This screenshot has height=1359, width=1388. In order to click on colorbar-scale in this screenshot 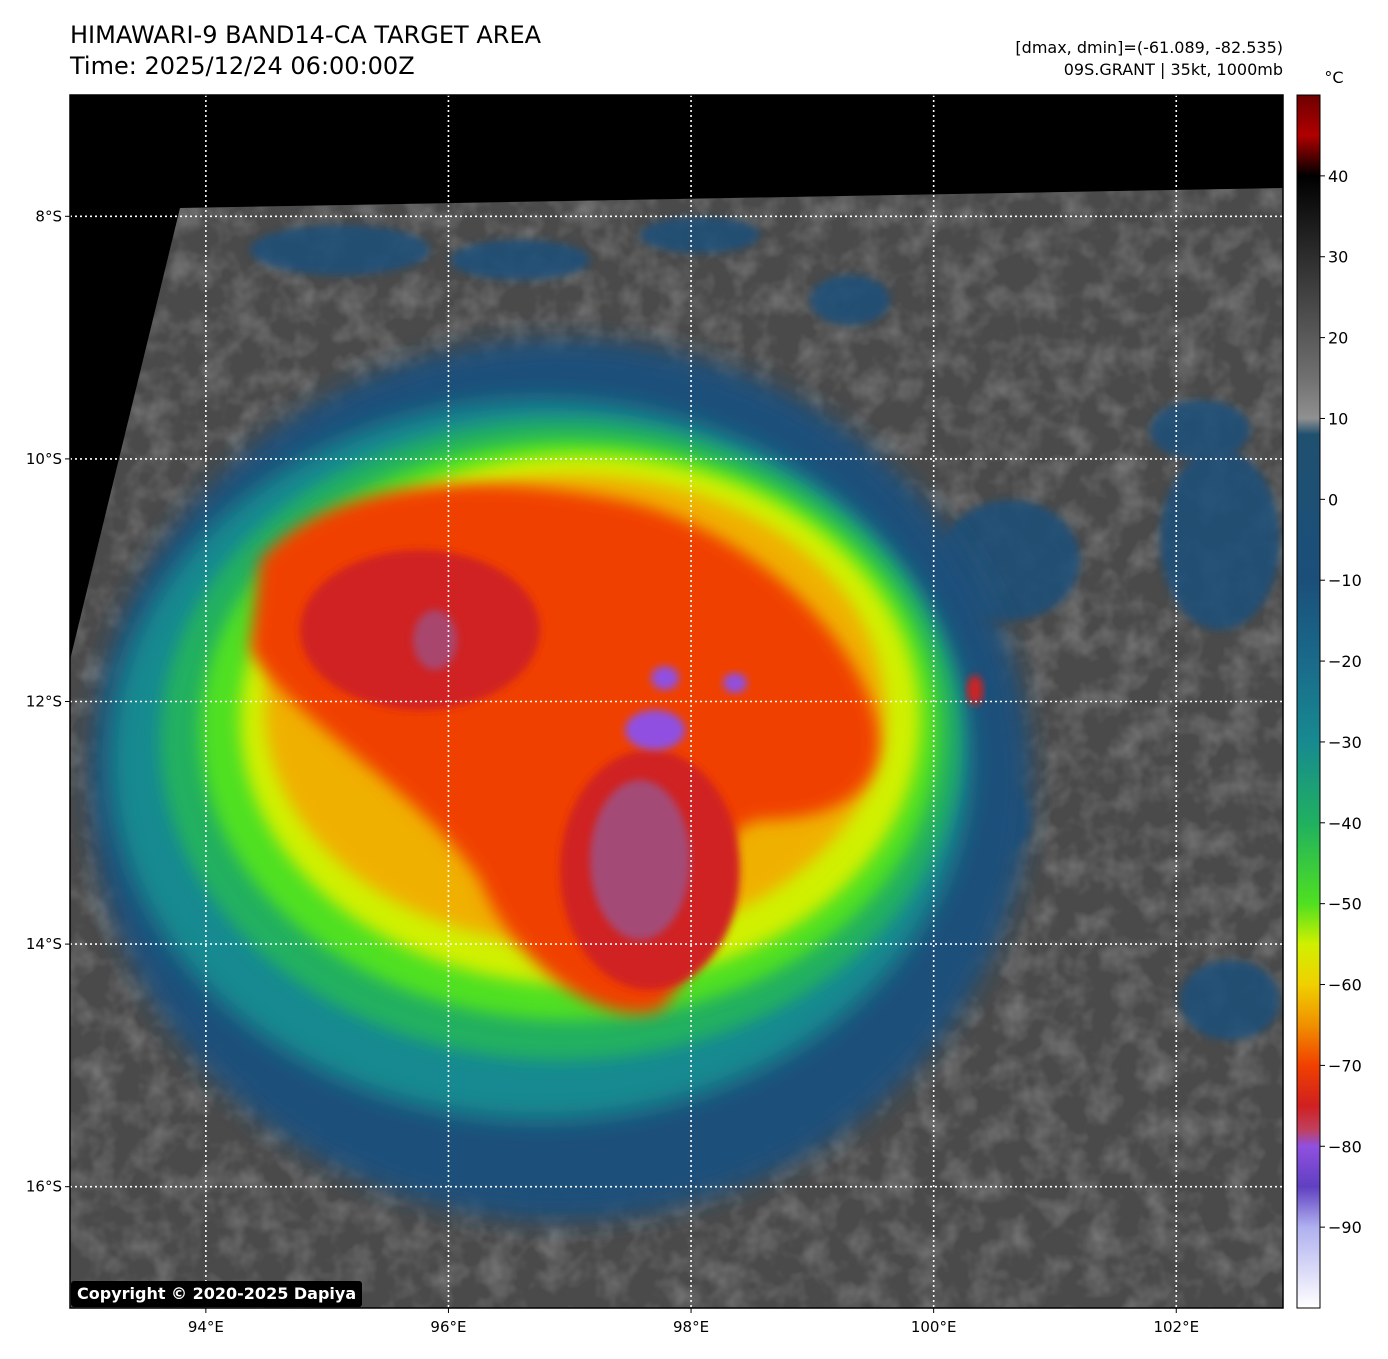, I will do `click(1308, 701)`.